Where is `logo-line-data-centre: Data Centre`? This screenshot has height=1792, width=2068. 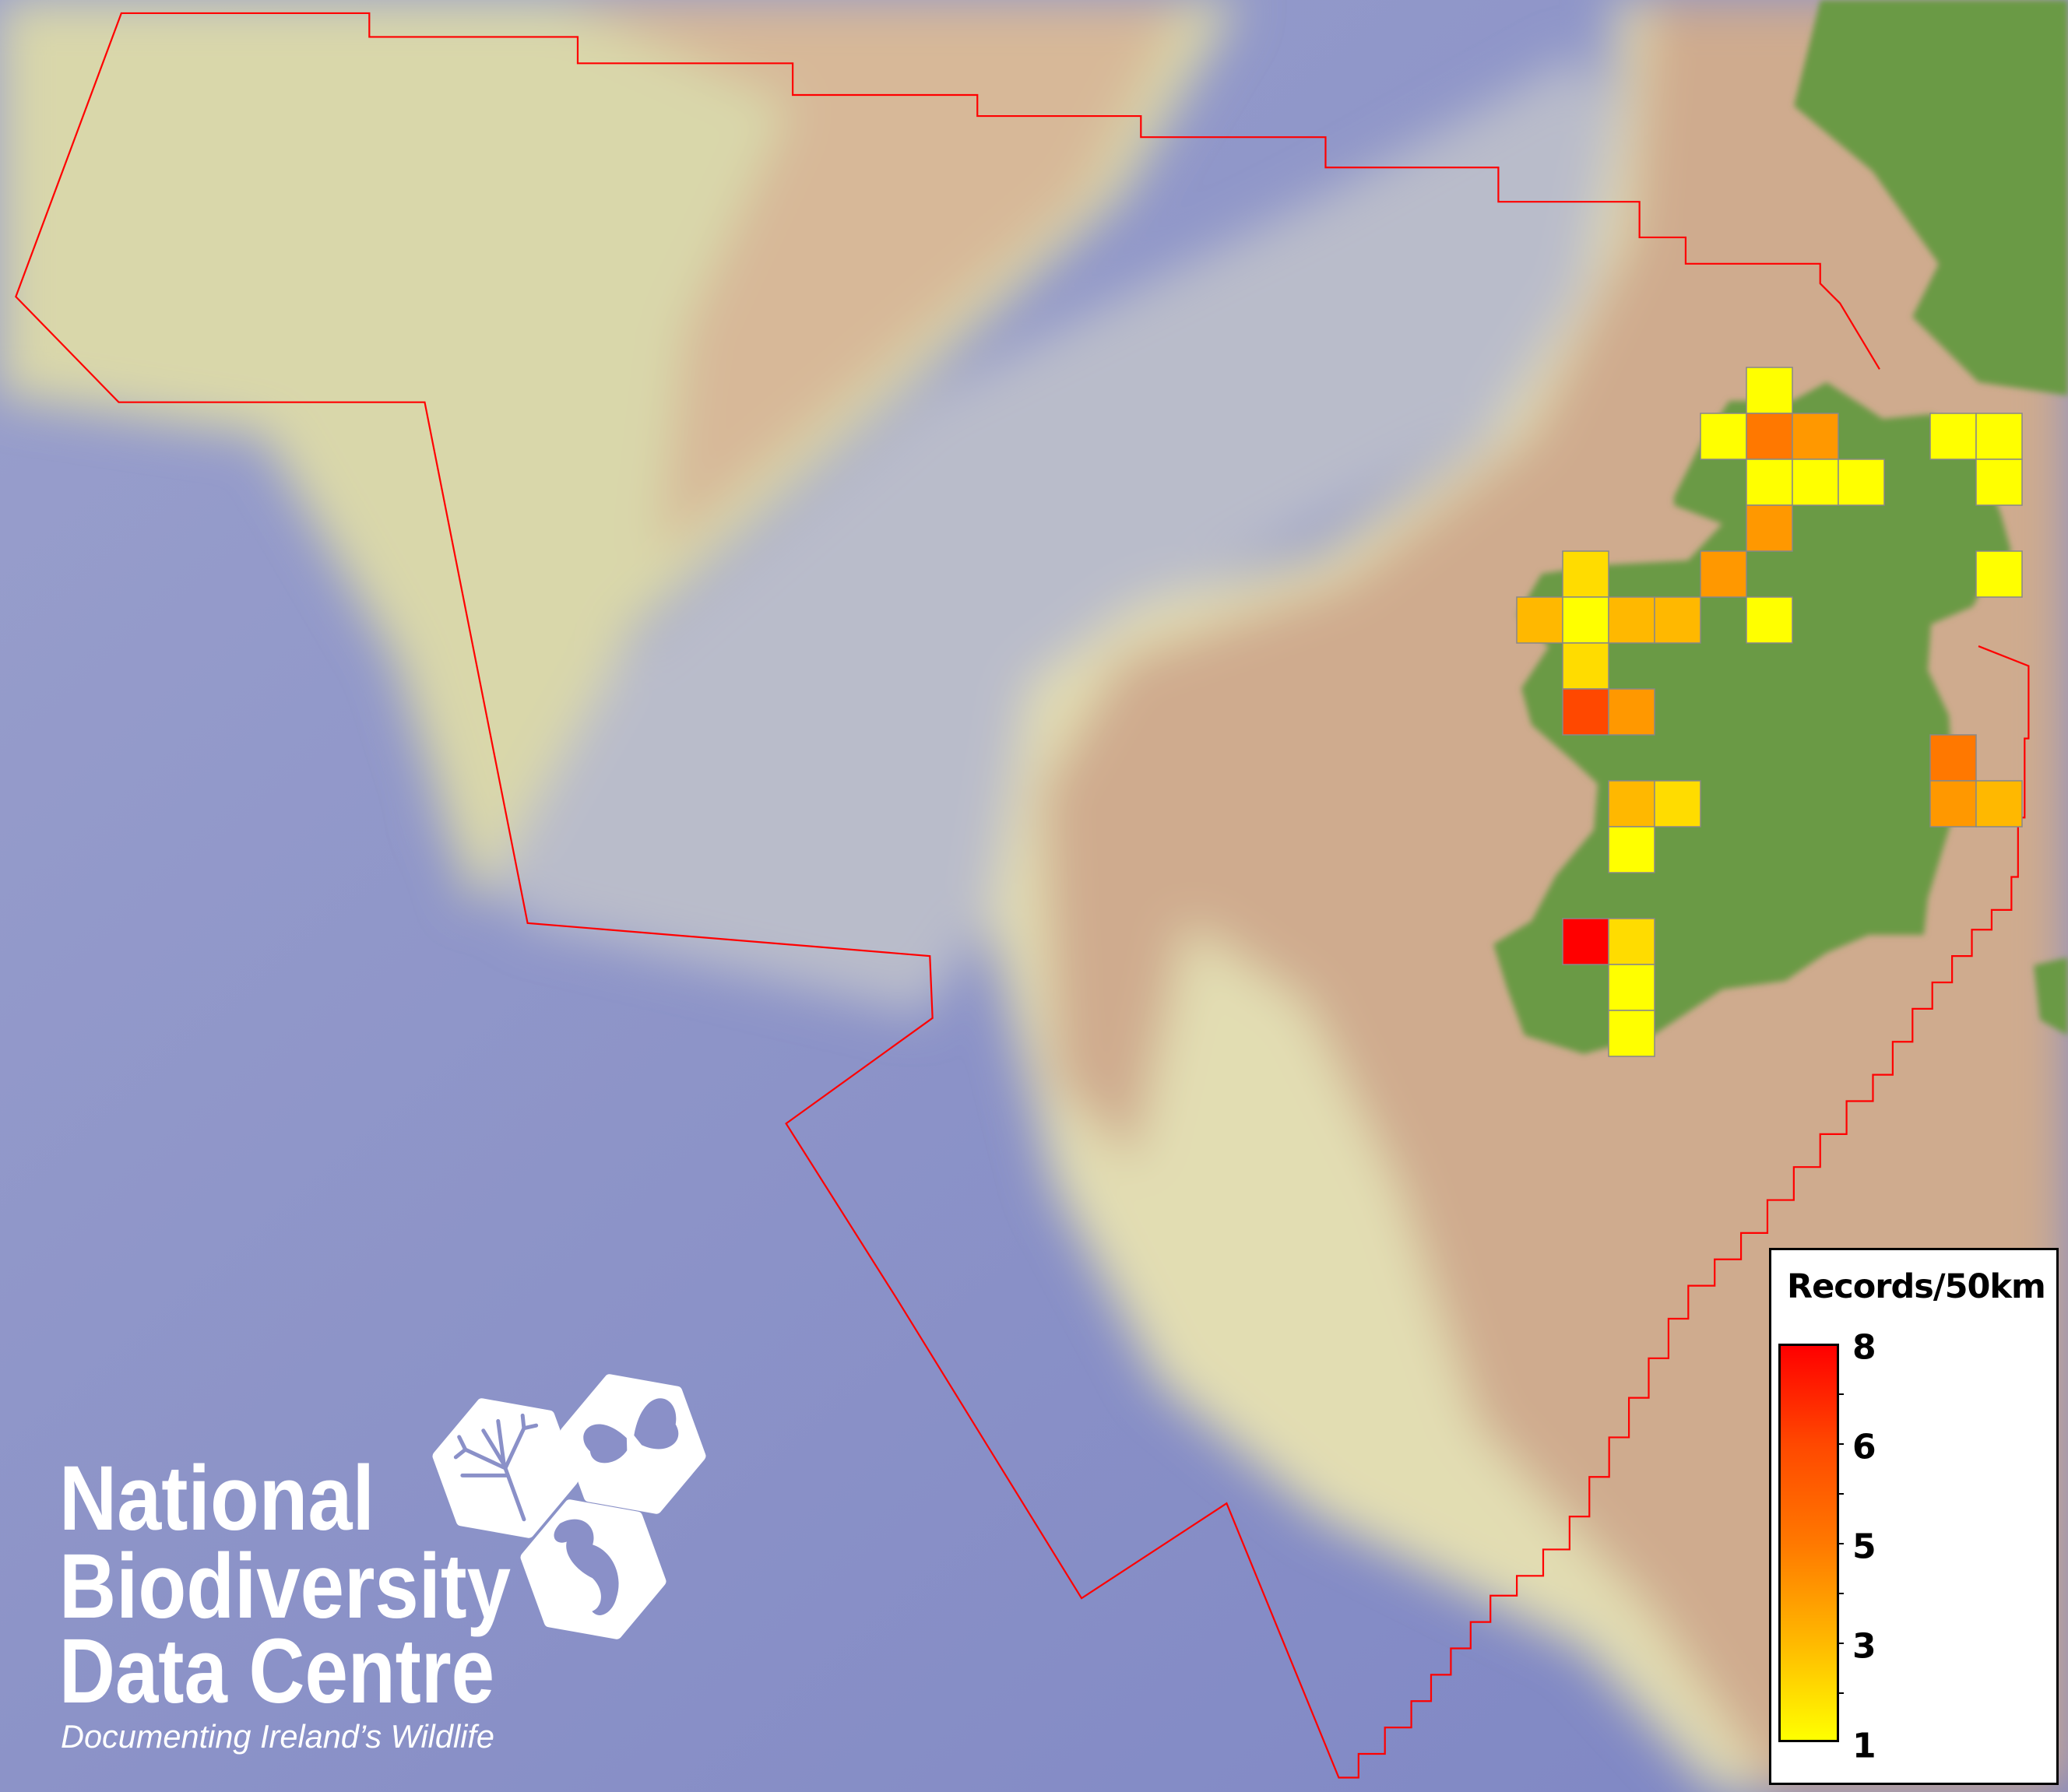 logo-line-data-centre: Data Centre is located at coordinates (276, 1671).